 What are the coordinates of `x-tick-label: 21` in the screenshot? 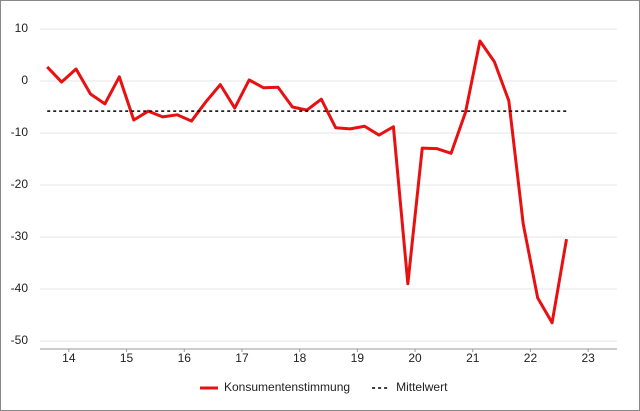 It's located at (473, 358).